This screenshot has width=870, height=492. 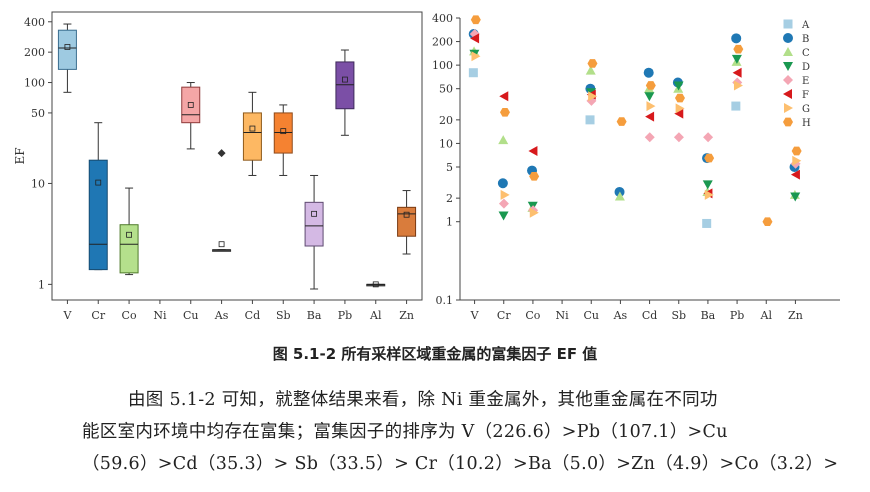 I want to click on x-tick-label: Ba, so click(x=314, y=315).